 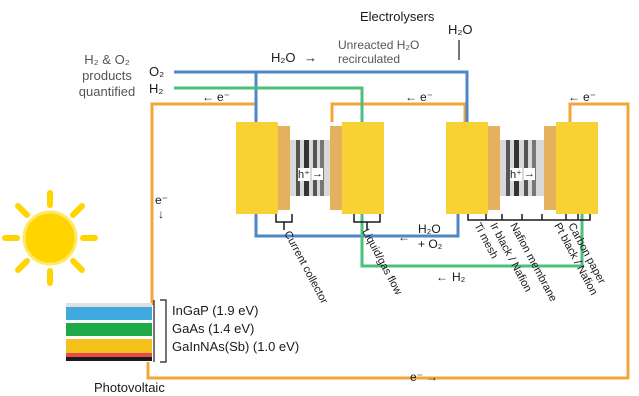 I want to click on hole-label-1: h⁺, so click(x=304, y=174).